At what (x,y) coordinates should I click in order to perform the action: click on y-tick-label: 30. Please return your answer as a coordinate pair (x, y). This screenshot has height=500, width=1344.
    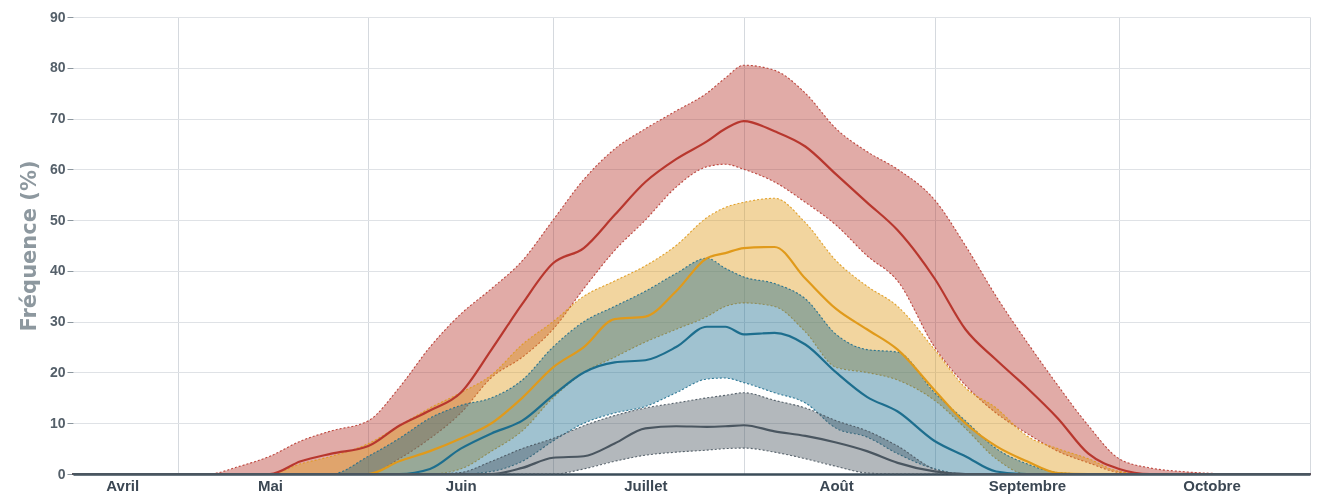
    Looking at the image, I should click on (57, 321).